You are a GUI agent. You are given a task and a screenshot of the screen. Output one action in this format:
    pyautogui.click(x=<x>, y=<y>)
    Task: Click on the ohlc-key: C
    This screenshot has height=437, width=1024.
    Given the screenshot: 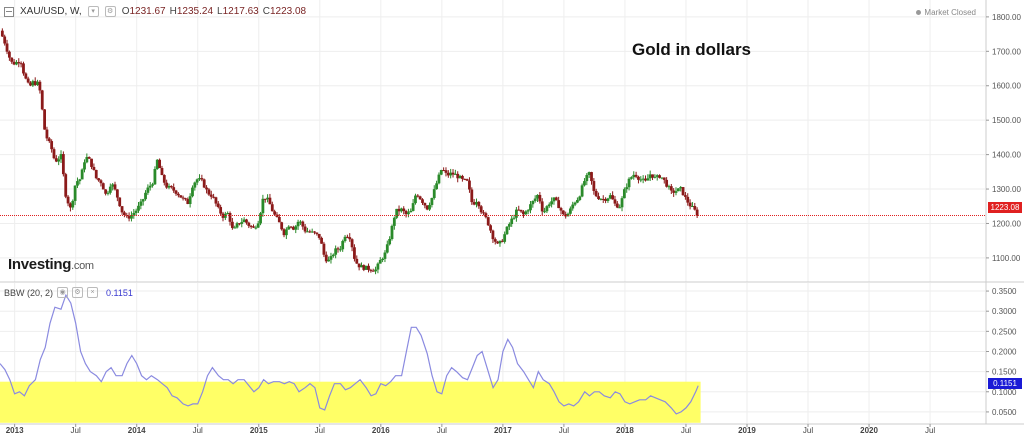 What is the action you would take?
    pyautogui.click(x=266, y=11)
    